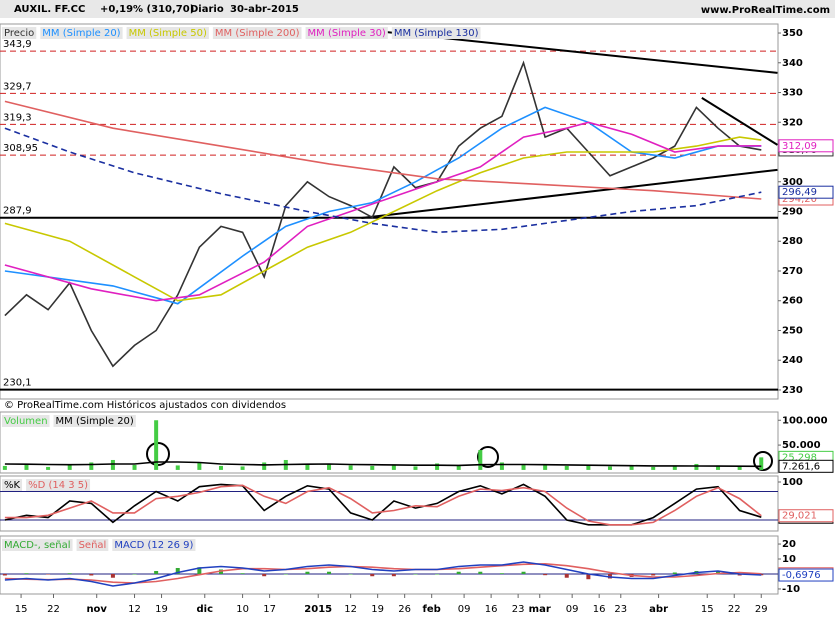  Describe the element at coordinates (53, 609) in the screenshot. I see `x-tick-label: 22` at that location.